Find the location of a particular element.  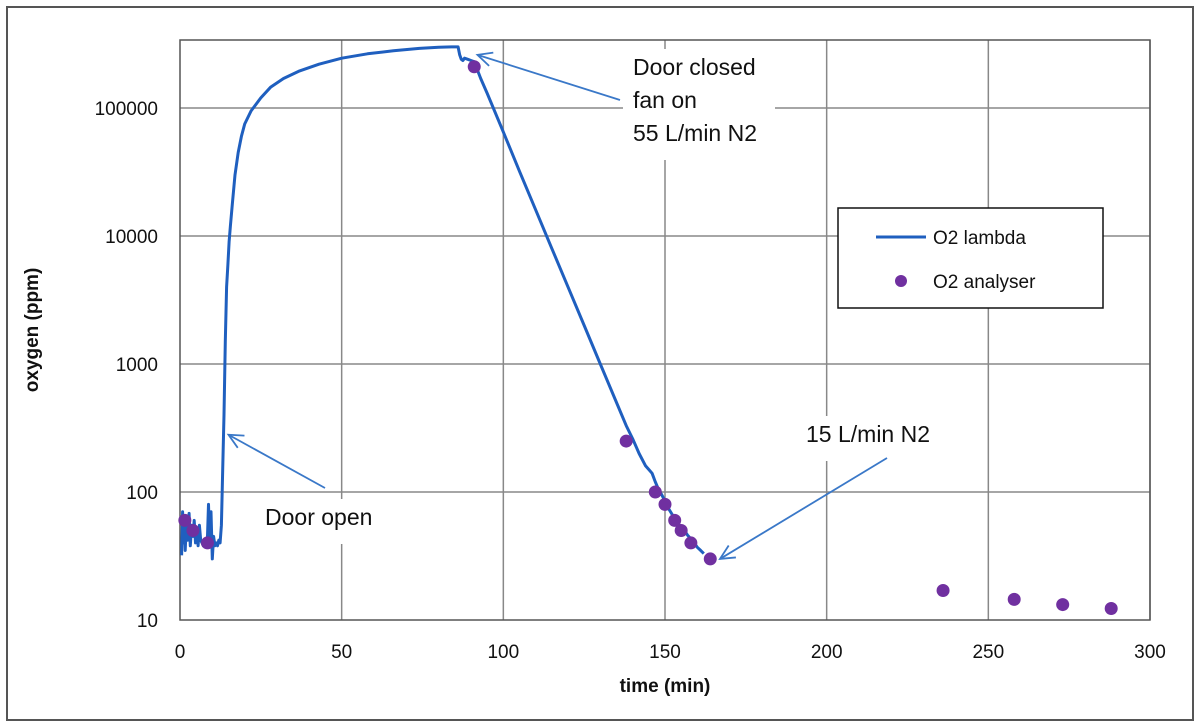

y-tick-labels: 10 100 1000 10000 100000 is located at coordinates (126, 365).